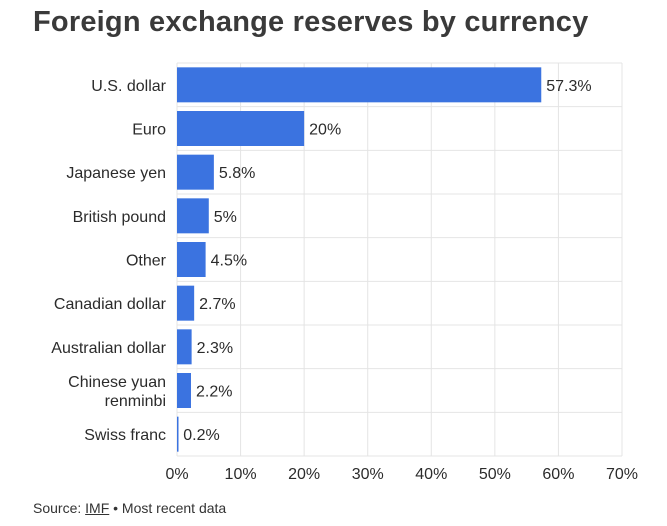 The height and width of the screenshot is (526, 667). What do you see at coordinates (176, 474) in the screenshot?
I see `x-tick-label: 0%` at bounding box center [176, 474].